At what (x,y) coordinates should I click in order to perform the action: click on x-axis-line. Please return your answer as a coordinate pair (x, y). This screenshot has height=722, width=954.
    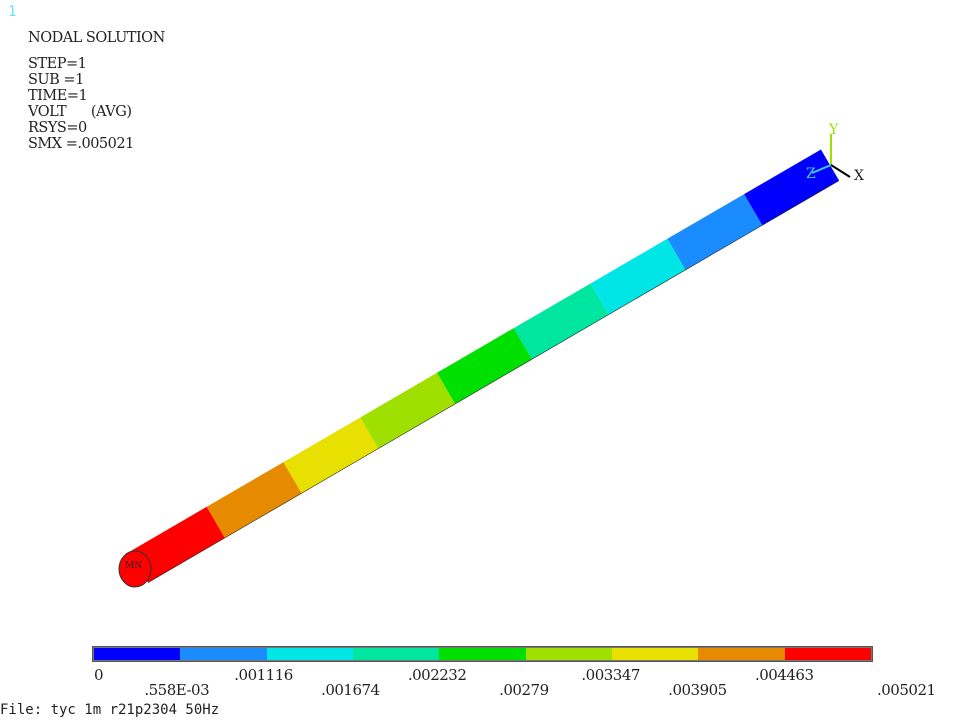
    Looking at the image, I should click on (840, 171).